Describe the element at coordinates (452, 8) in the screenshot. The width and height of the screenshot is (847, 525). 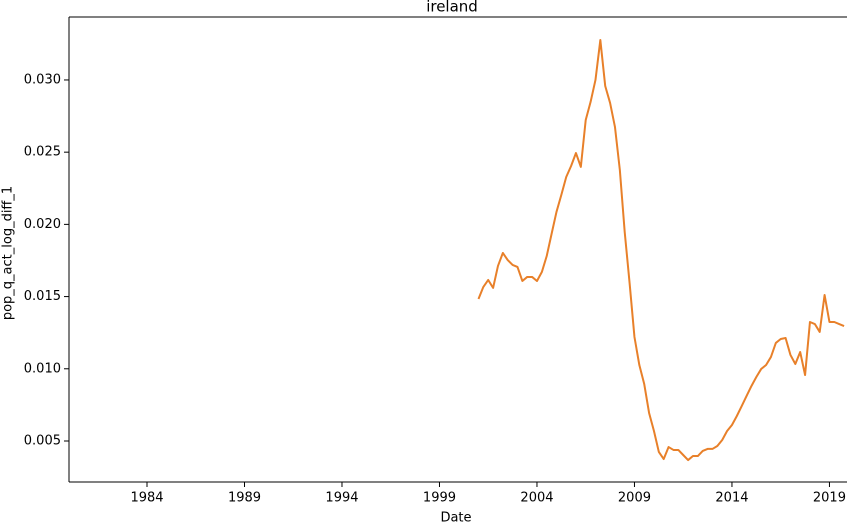
I see `chart-title: ireland` at that location.